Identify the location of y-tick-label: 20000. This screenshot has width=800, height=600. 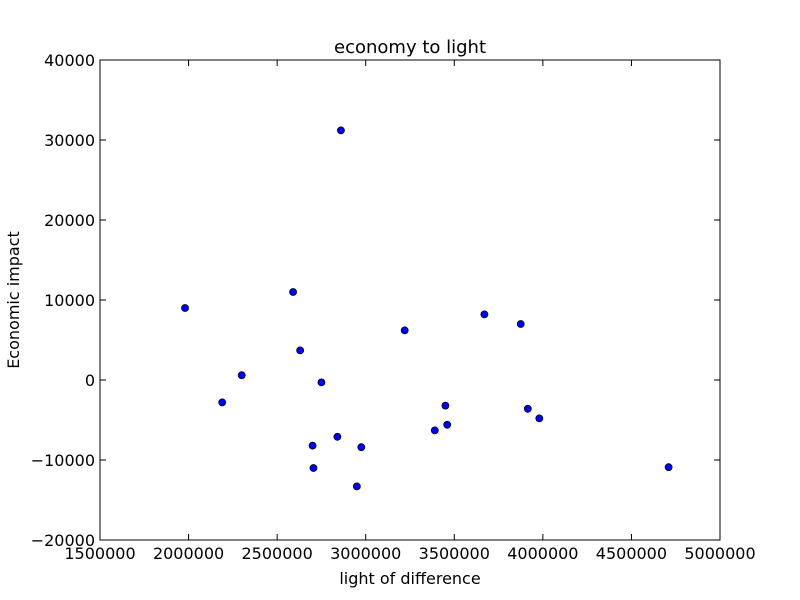
(69, 220).